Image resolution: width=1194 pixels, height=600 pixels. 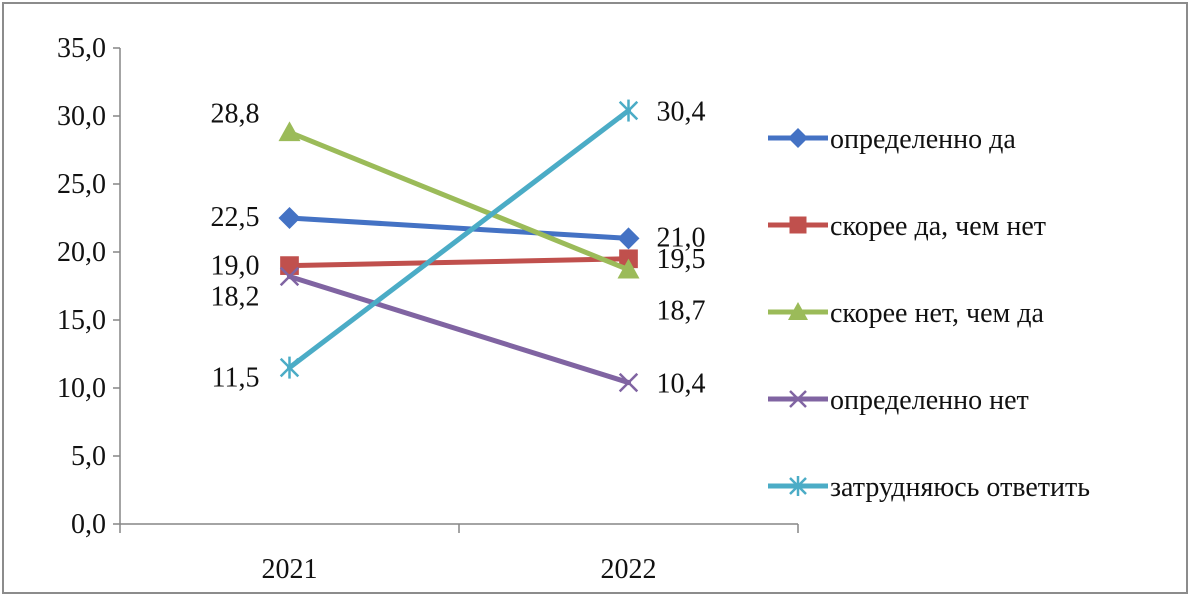 I want to click on data-label: 19,0, so click(x=235, y=266).